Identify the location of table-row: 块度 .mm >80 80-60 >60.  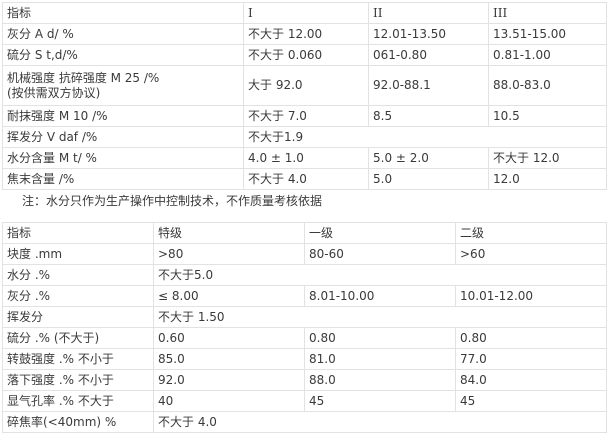
(304, 254).